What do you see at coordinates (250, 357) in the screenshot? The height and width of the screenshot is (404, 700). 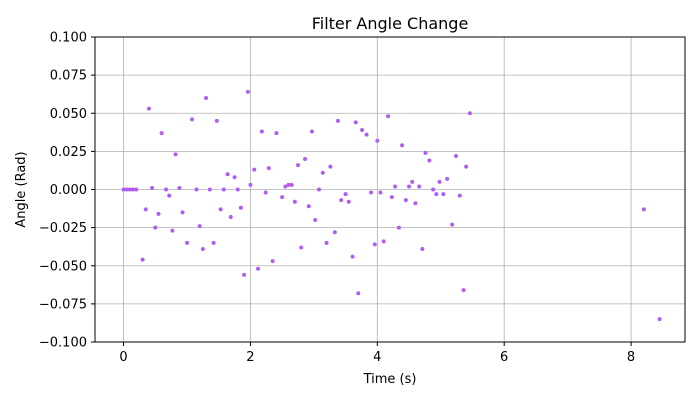 I see `x-tick-label: 2` at bounding box center [250, 357].